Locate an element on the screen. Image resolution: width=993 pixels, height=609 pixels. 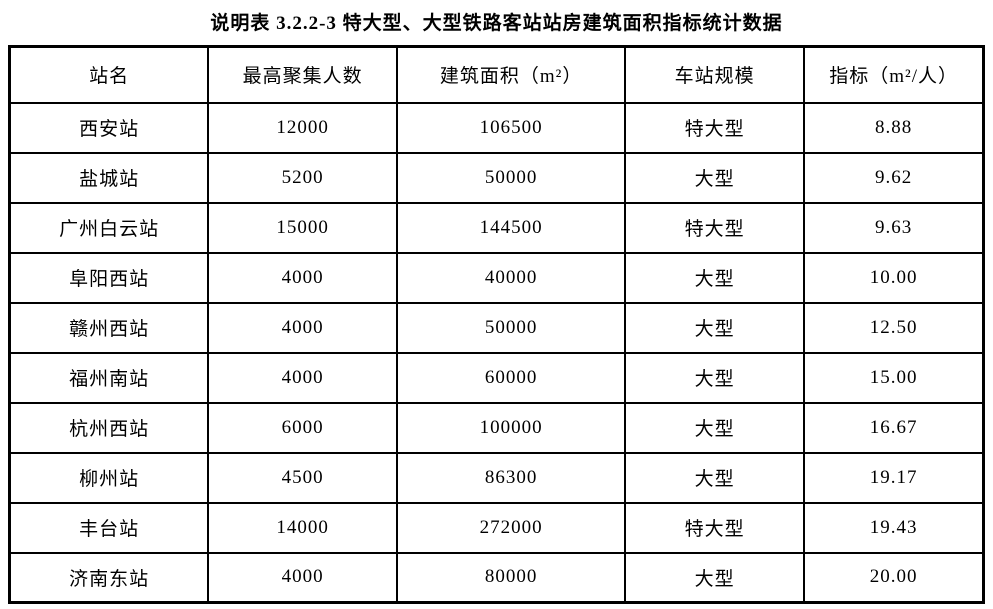
table-row: 杭州西站 6000 100000 大型 16.67 is located at coordinates (496, 427).